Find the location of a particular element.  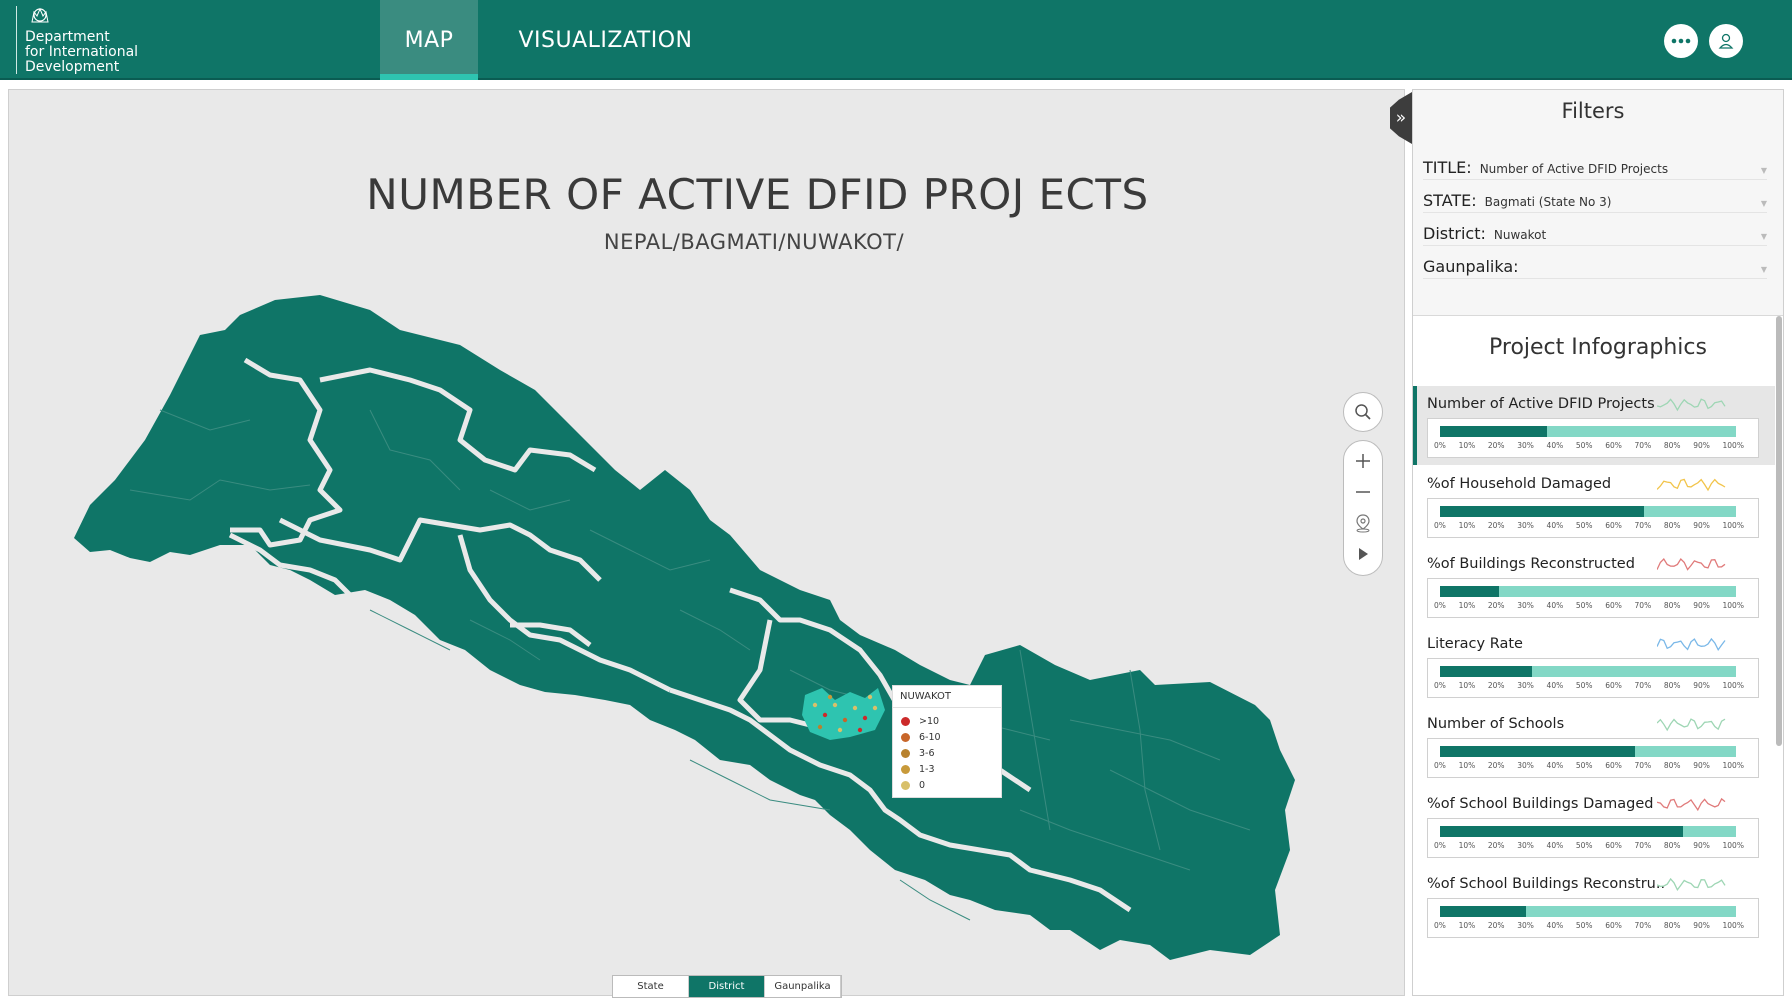

logo-line-2: for International is located at coordinates (82, 52).